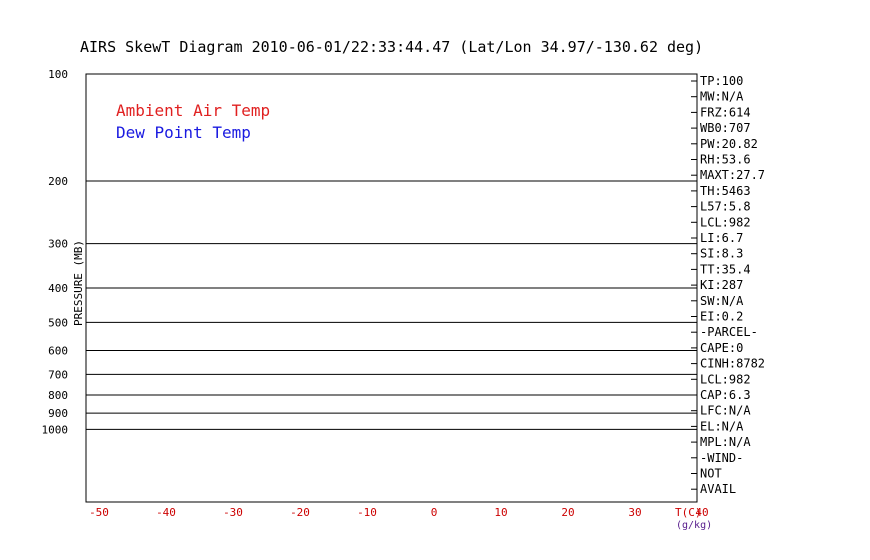  What do you see at coordinates (721, 317) in the screenshot?
I see `index-label: EI:0.2` at bounding box center [721, 317].